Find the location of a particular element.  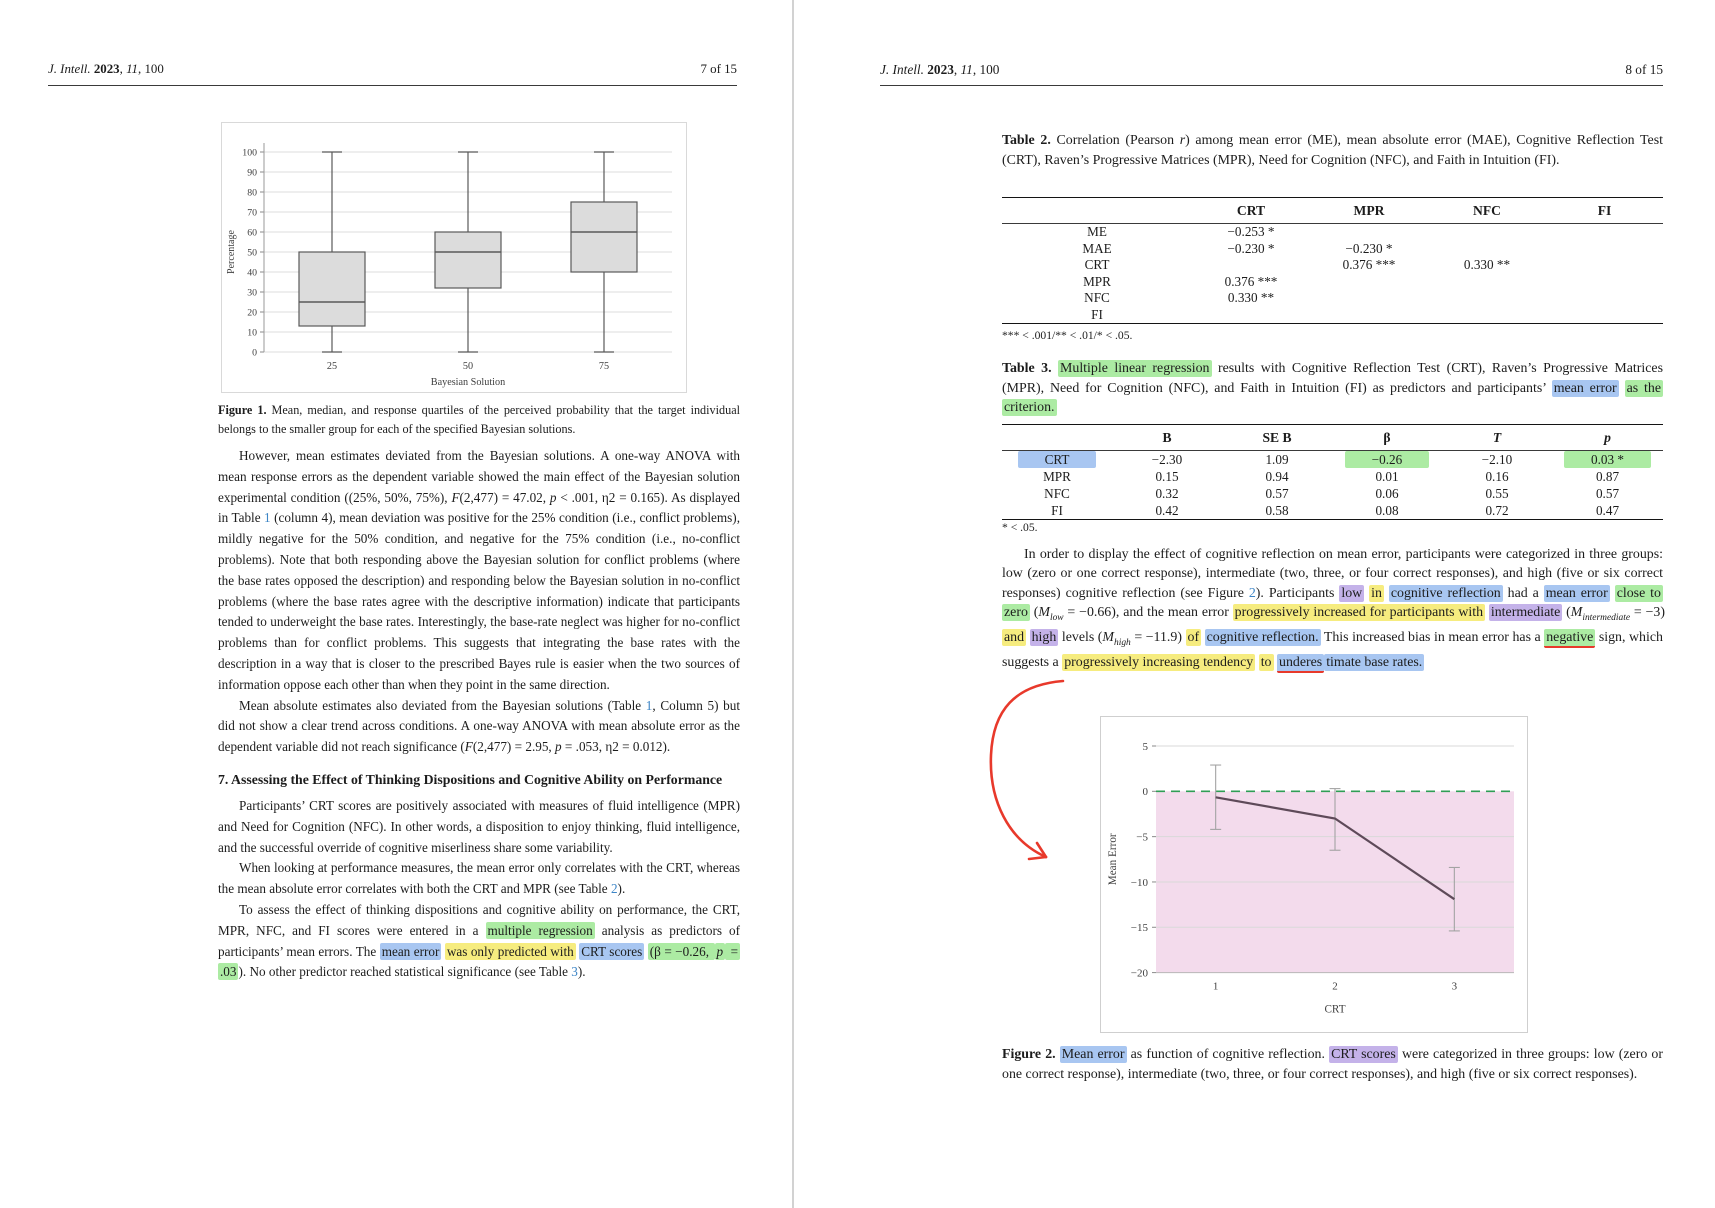

table2-footnote: *** < .001/** < .01/* < .05. is located at coordinates (1067, 335).